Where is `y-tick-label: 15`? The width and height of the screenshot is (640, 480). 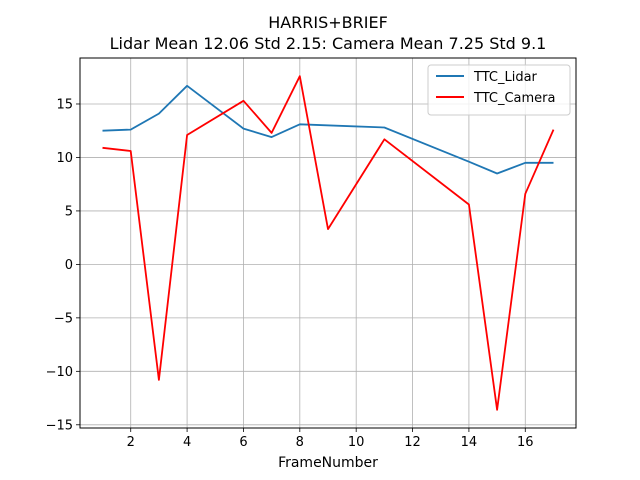
y-tick-label: 15 is located at coordinates (64, 104).